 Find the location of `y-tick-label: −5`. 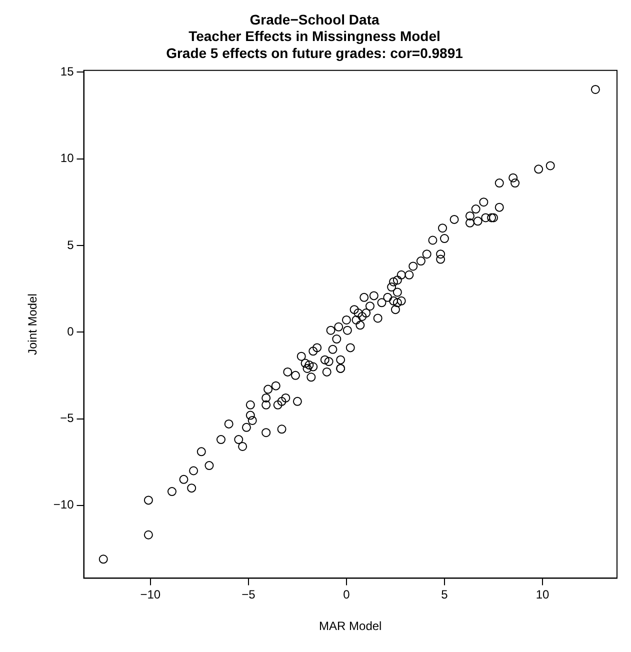

y-tick-label: −5 is located at coordinates (67, 418).